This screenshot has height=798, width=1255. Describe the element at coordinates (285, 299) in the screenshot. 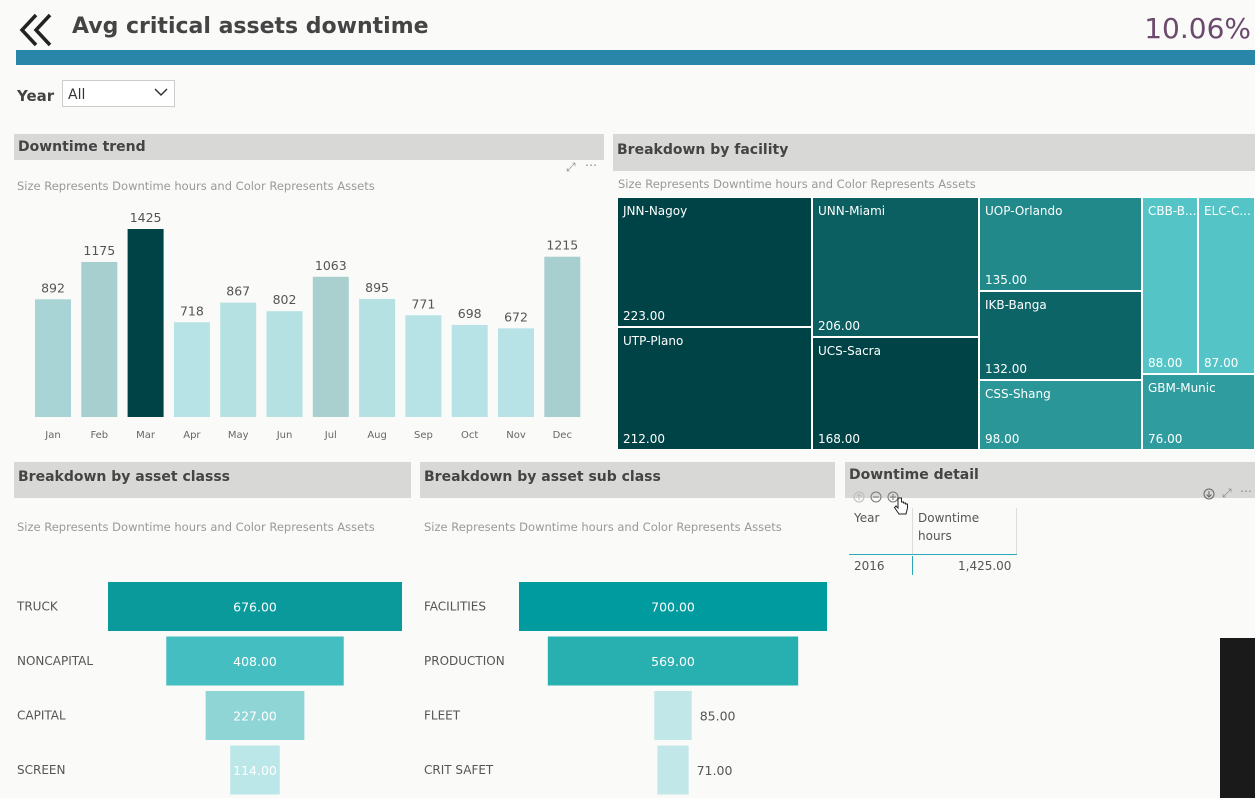

I see `trend-data-label: 802` at that location.